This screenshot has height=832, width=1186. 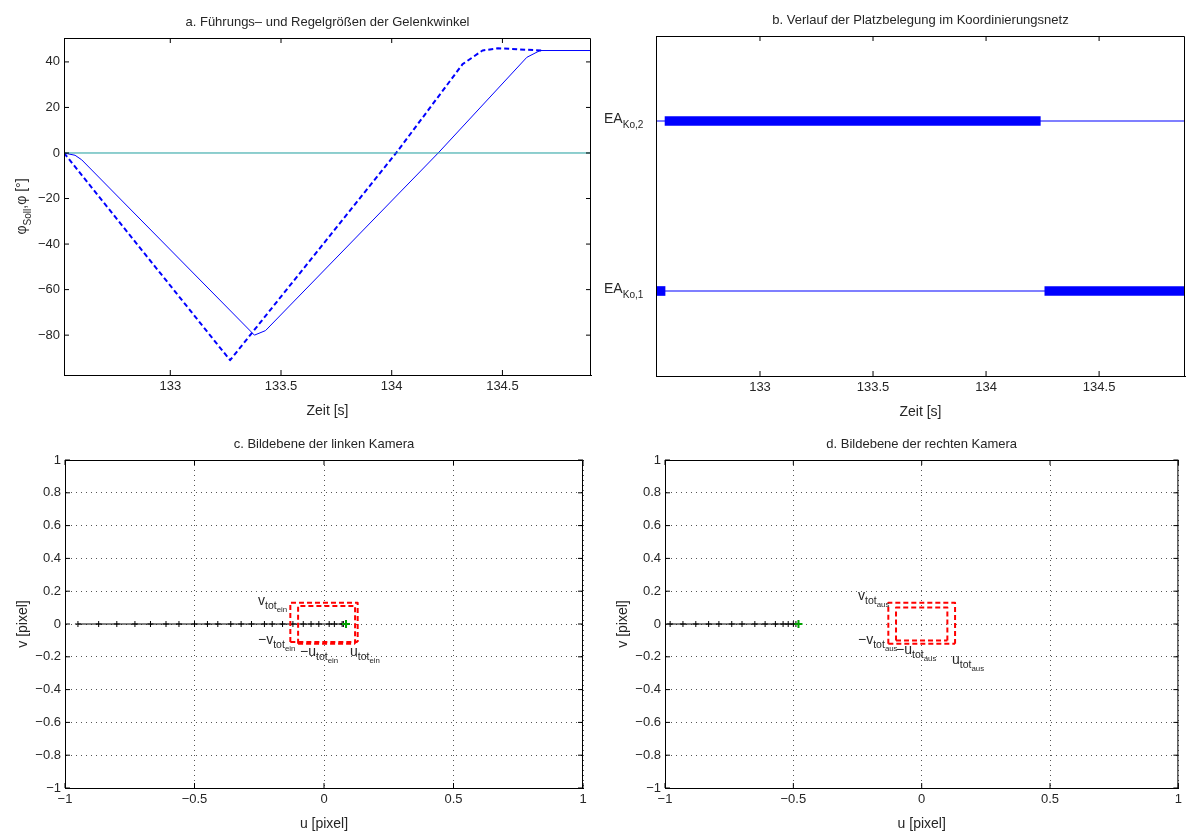 I want to click on chart-title: d. Bildebene der rechten Kamera, so click(x=922, y=443).